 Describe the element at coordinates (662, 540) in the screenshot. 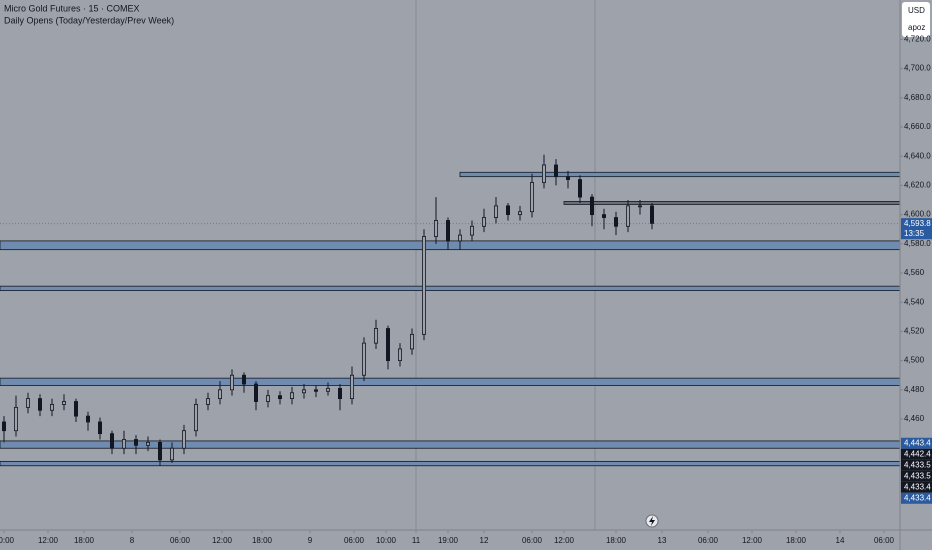

I see `x-tick-label: 13` at that location.